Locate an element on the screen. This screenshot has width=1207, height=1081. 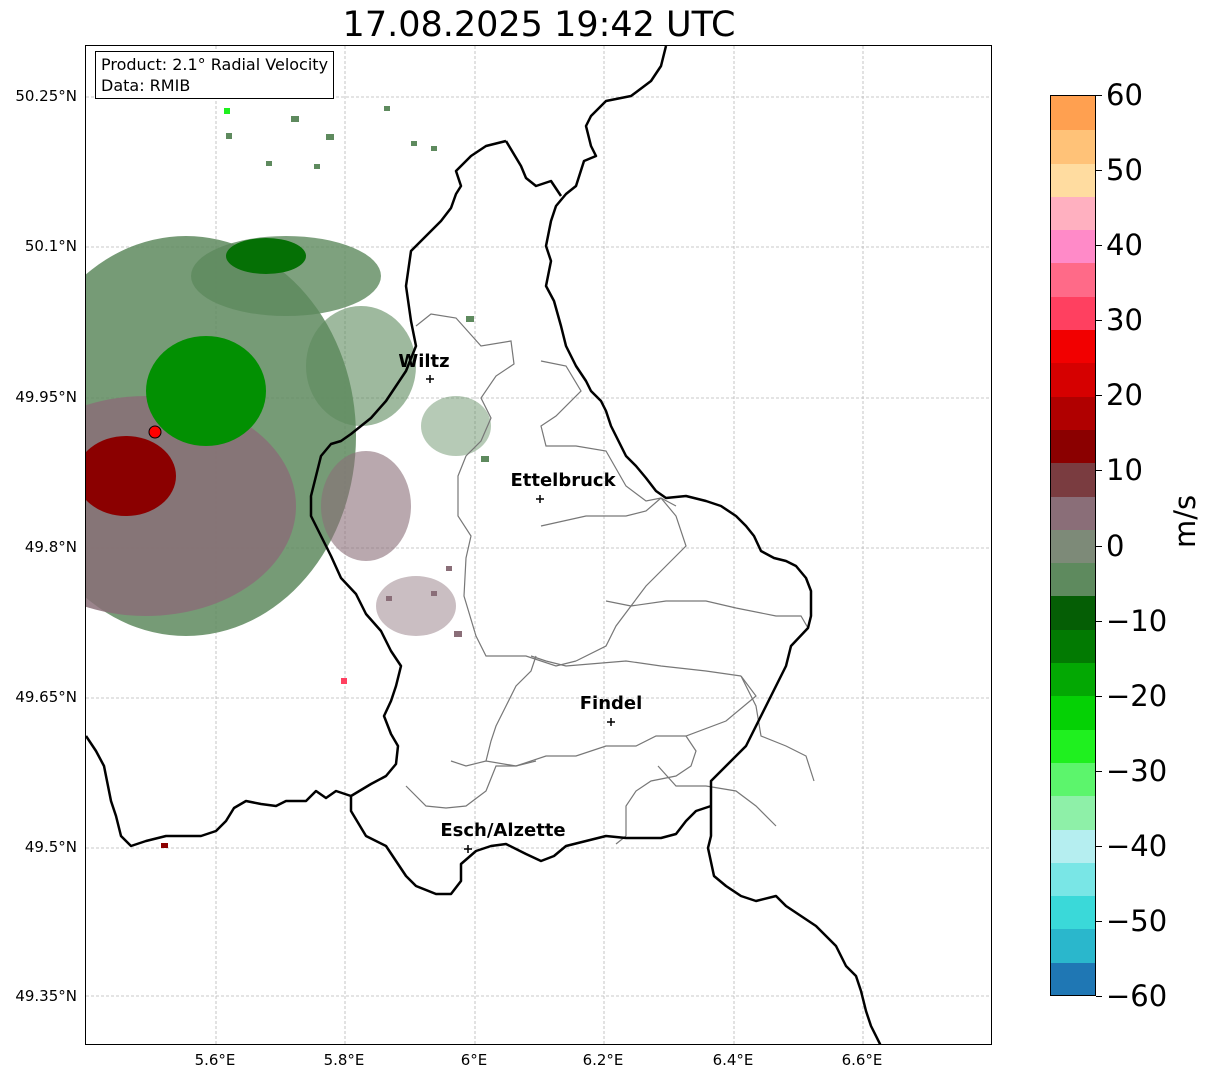
city-label-ettelbruck: Ettelbruck is located at coordinates (563, 480).